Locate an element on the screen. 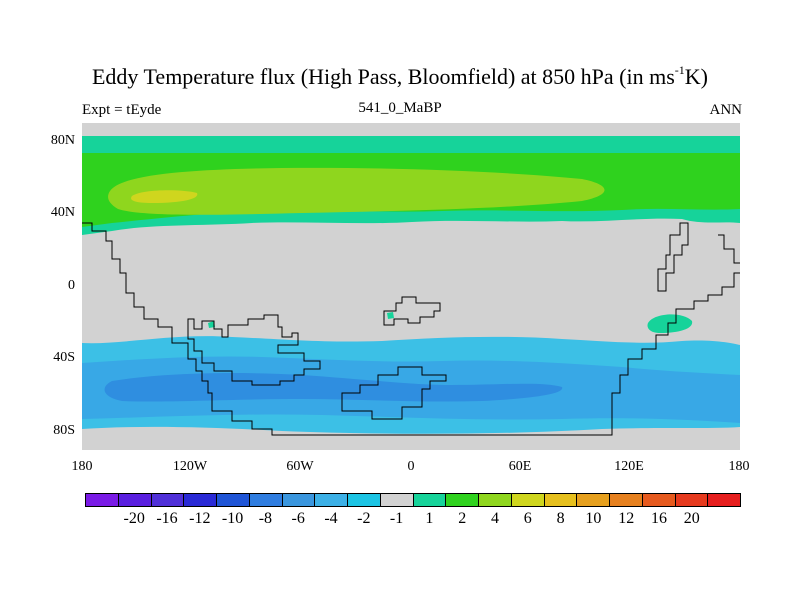 This screenshot has width=800, height=600. coastline-south-america is located at coordinates (254, 350).